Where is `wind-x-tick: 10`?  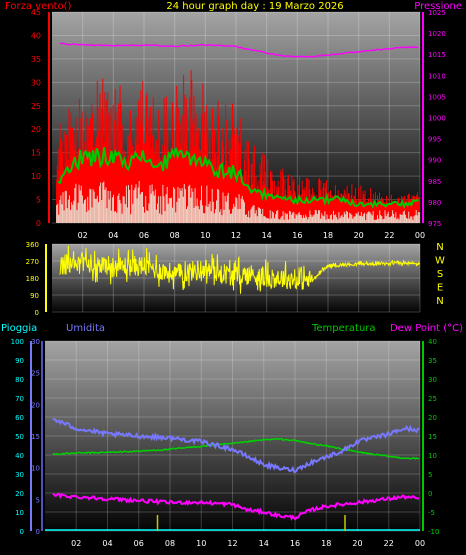 wind-x-tick: 10 is located at coordinates (205, 235).